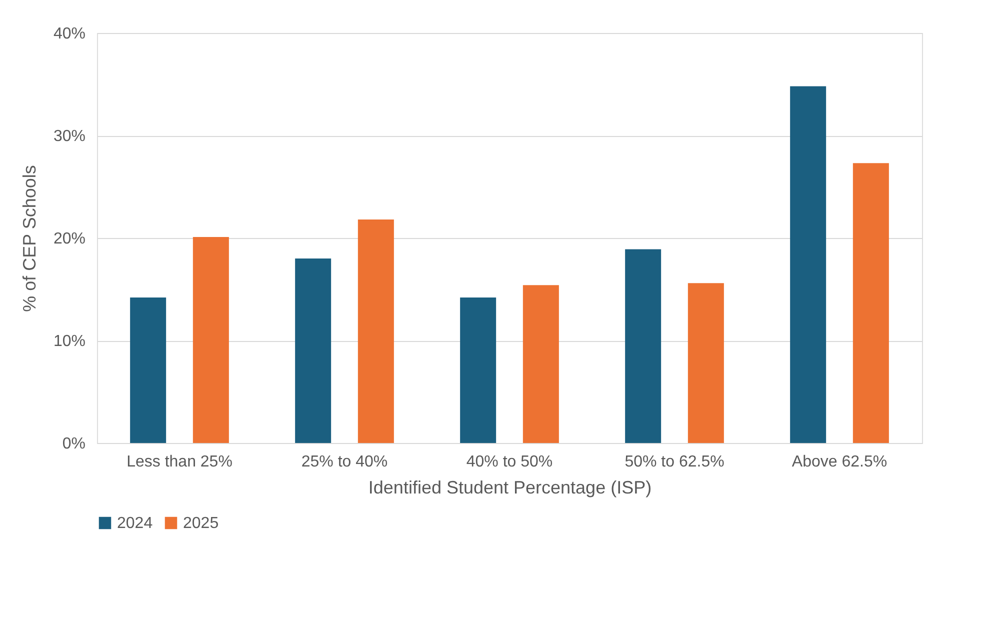 Image resolution: width=992 pixels, height=618 pixels. I want to click on y-tick-label: 0%, so click(74, 444).